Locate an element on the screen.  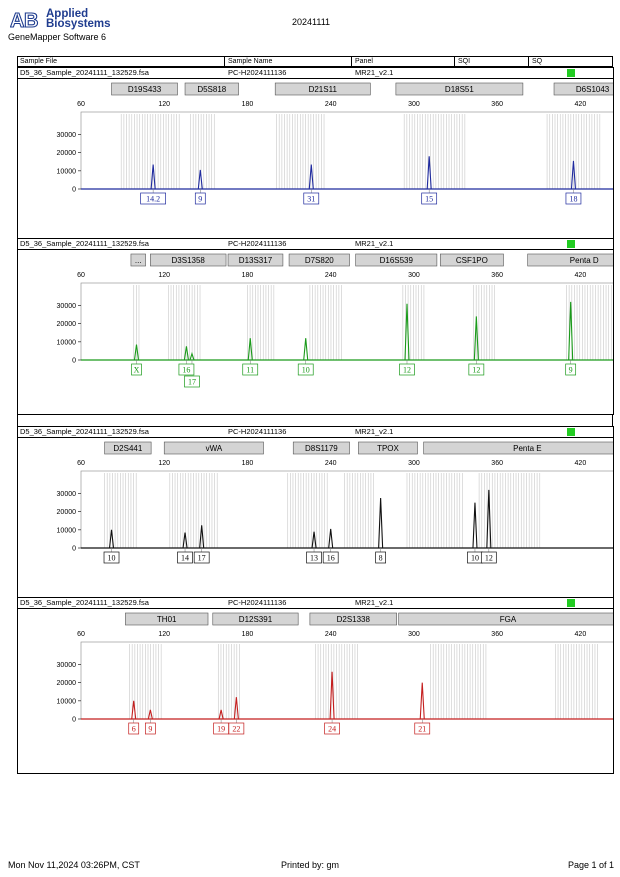
peak-call-label: 15 is located at coordinates (429, 199).